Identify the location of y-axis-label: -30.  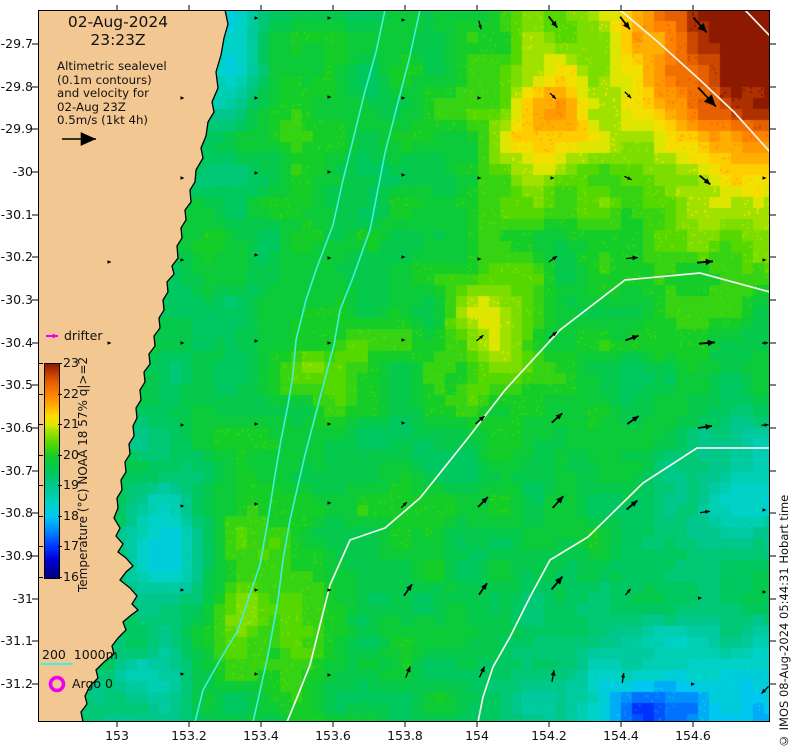
(22, 171).